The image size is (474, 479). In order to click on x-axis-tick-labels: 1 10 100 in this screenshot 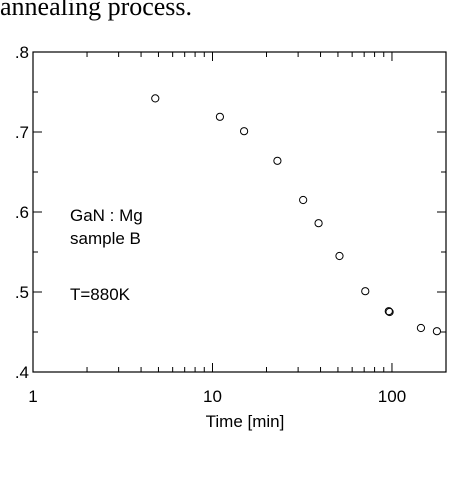, I will do `click(217, 396)`.